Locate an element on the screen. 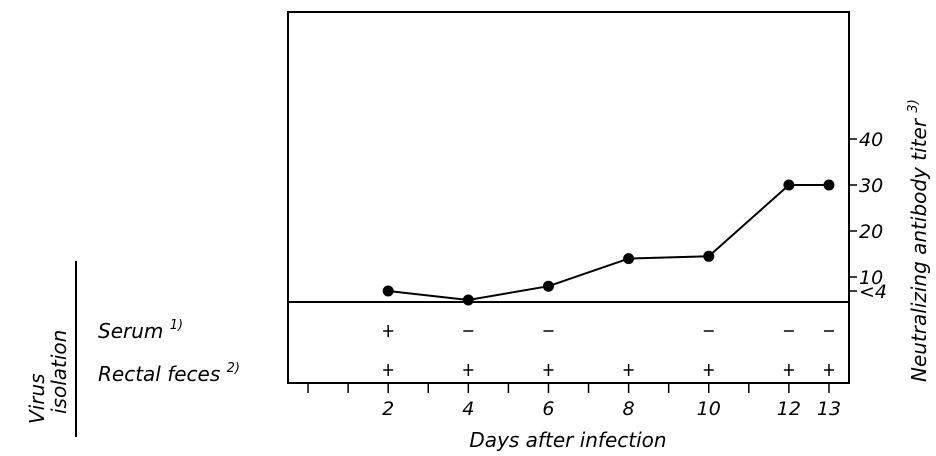 The width and height of the screenshot is (936, 456). y-tick-label: 30 is located at coordinates (871, 186).